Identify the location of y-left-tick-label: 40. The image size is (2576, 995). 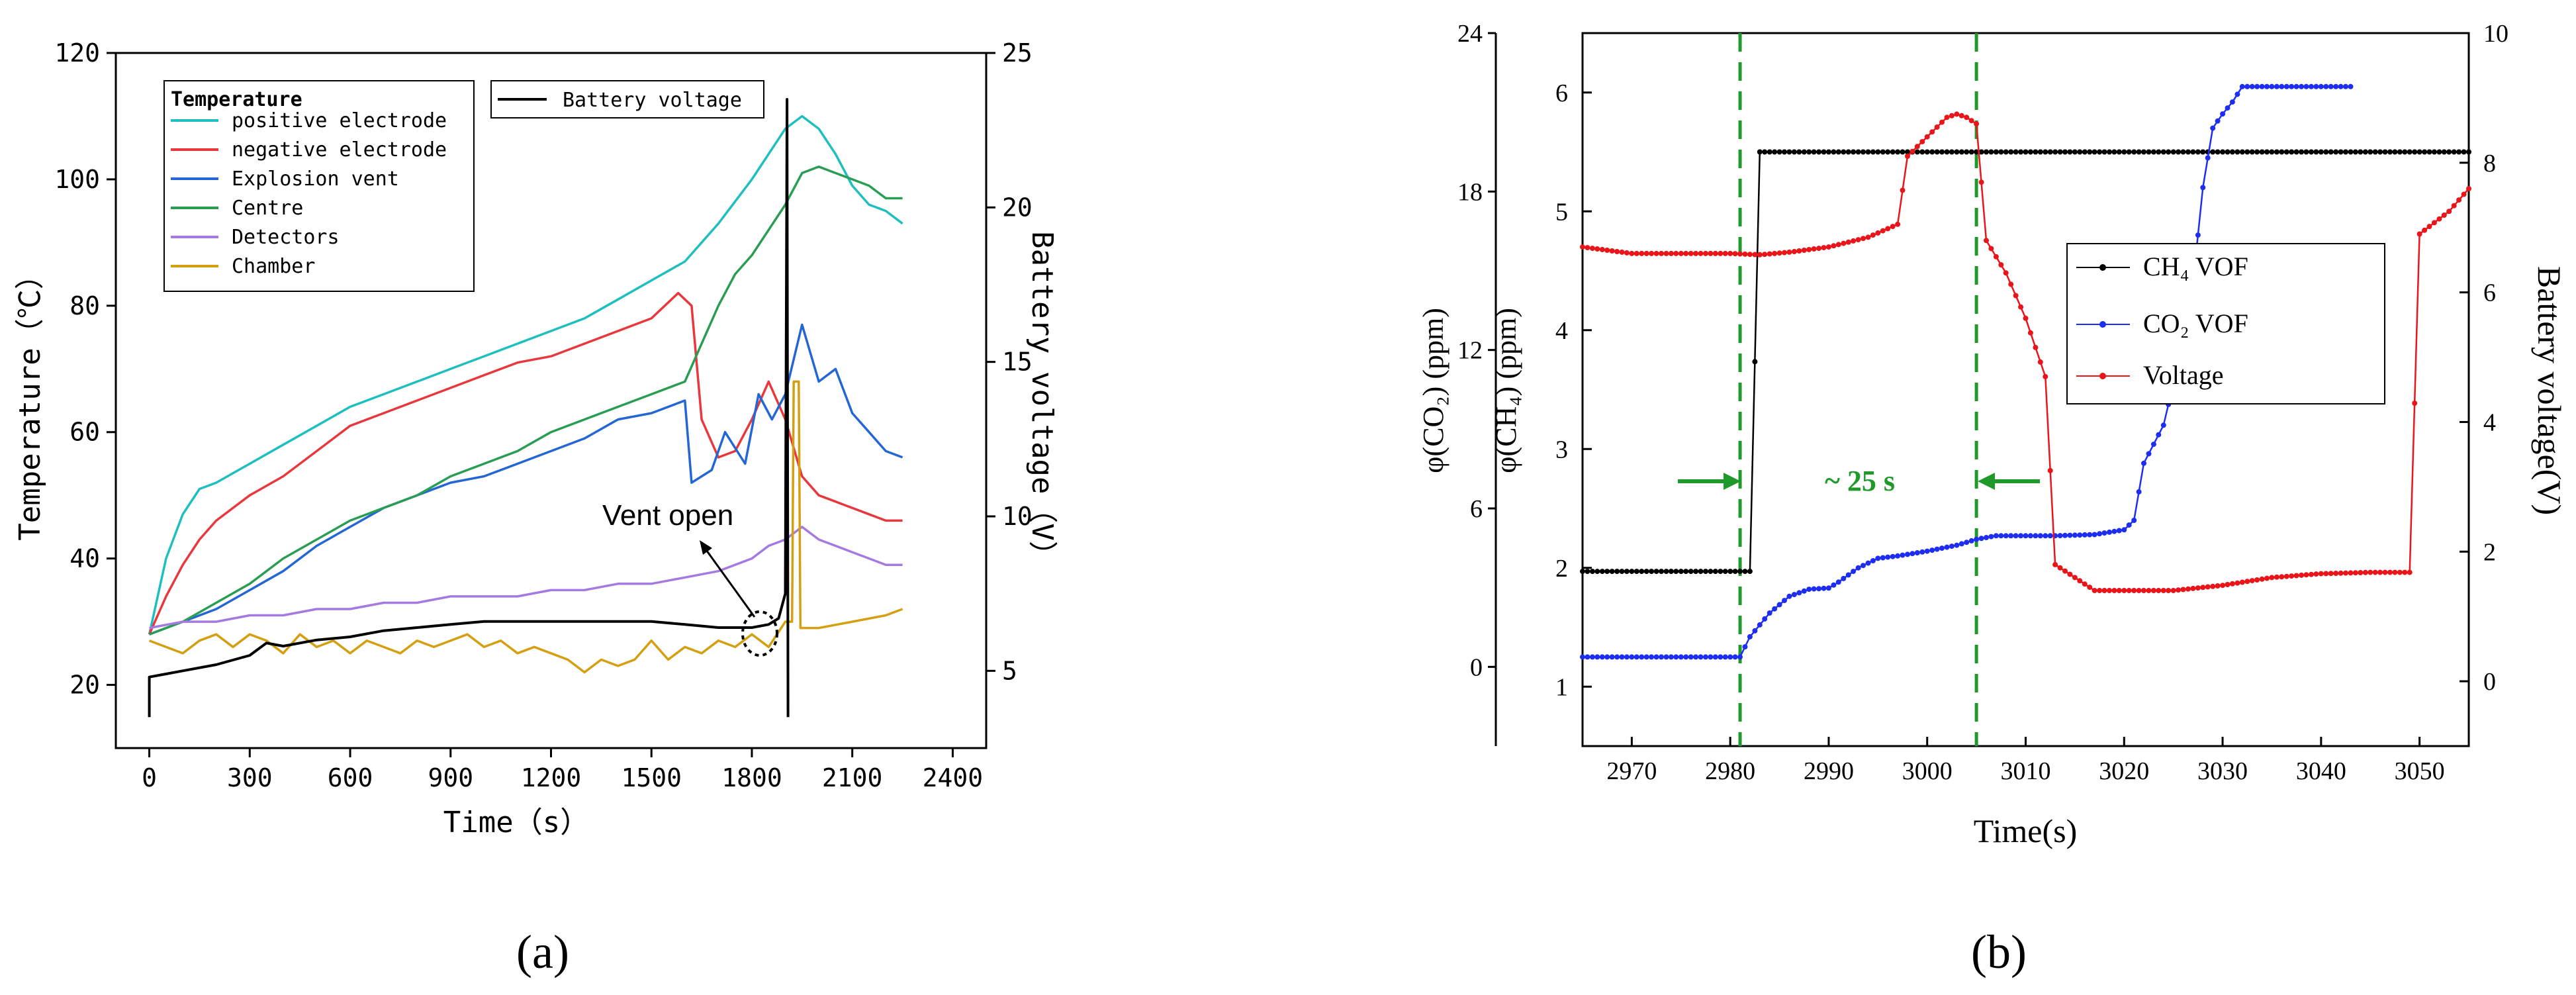
(84, 558).